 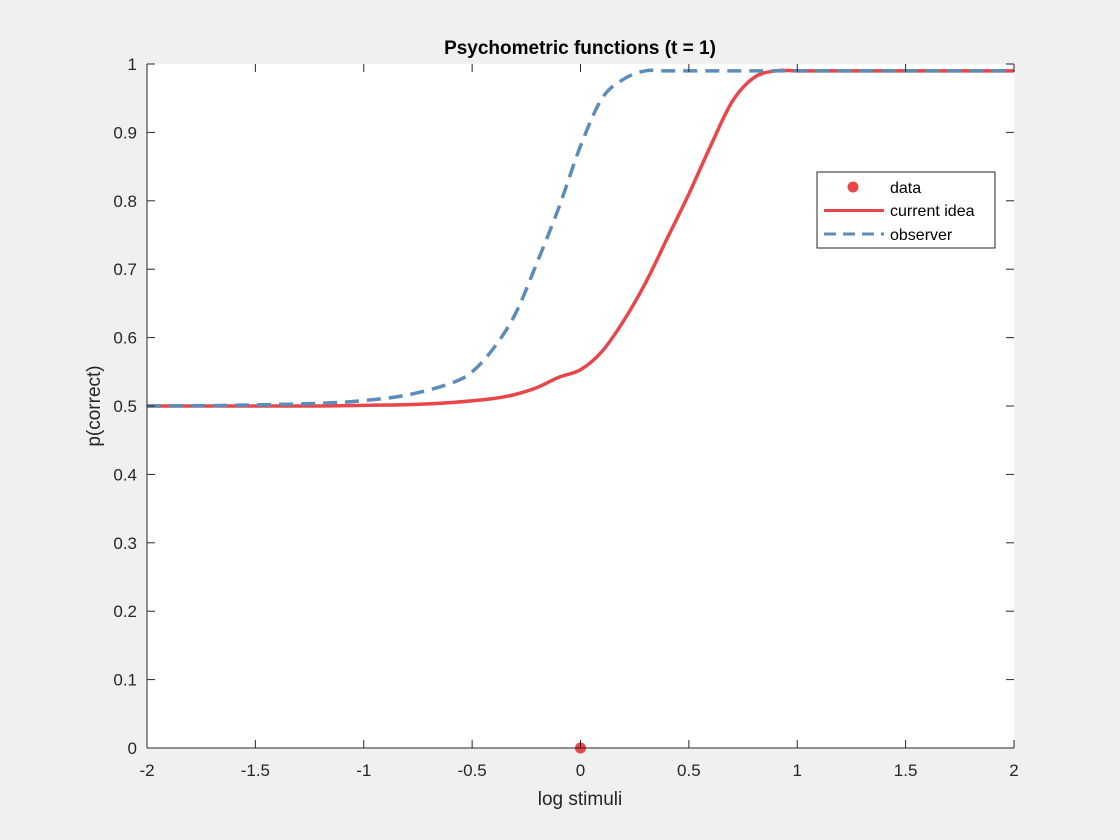 I want to click on x-tick-label: -0.5, so click(x=471, y=770).